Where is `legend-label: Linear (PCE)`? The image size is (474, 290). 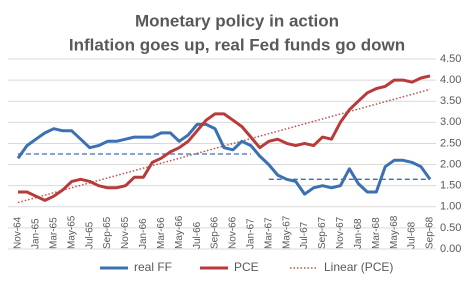 legend-label: Linear (PCE) is located at coordinates (358, 267).